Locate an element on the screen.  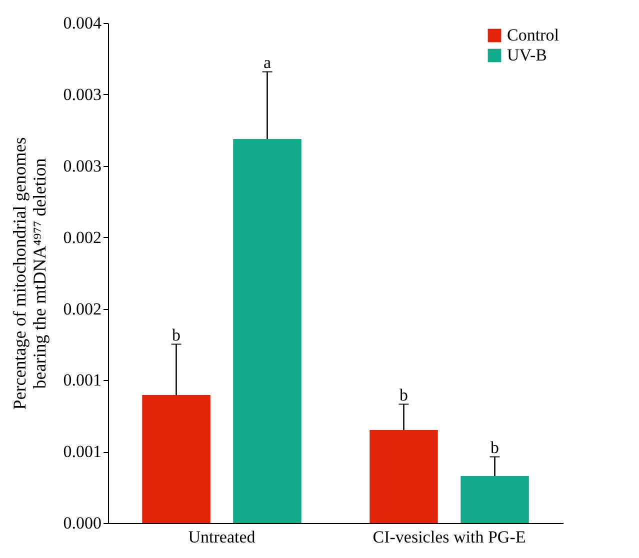
y-axis-title: Percentage of mitochondrial genomes bearing the mtDNA⁴⁹⁷⁷ deletion is located at coordinates (29, 273).